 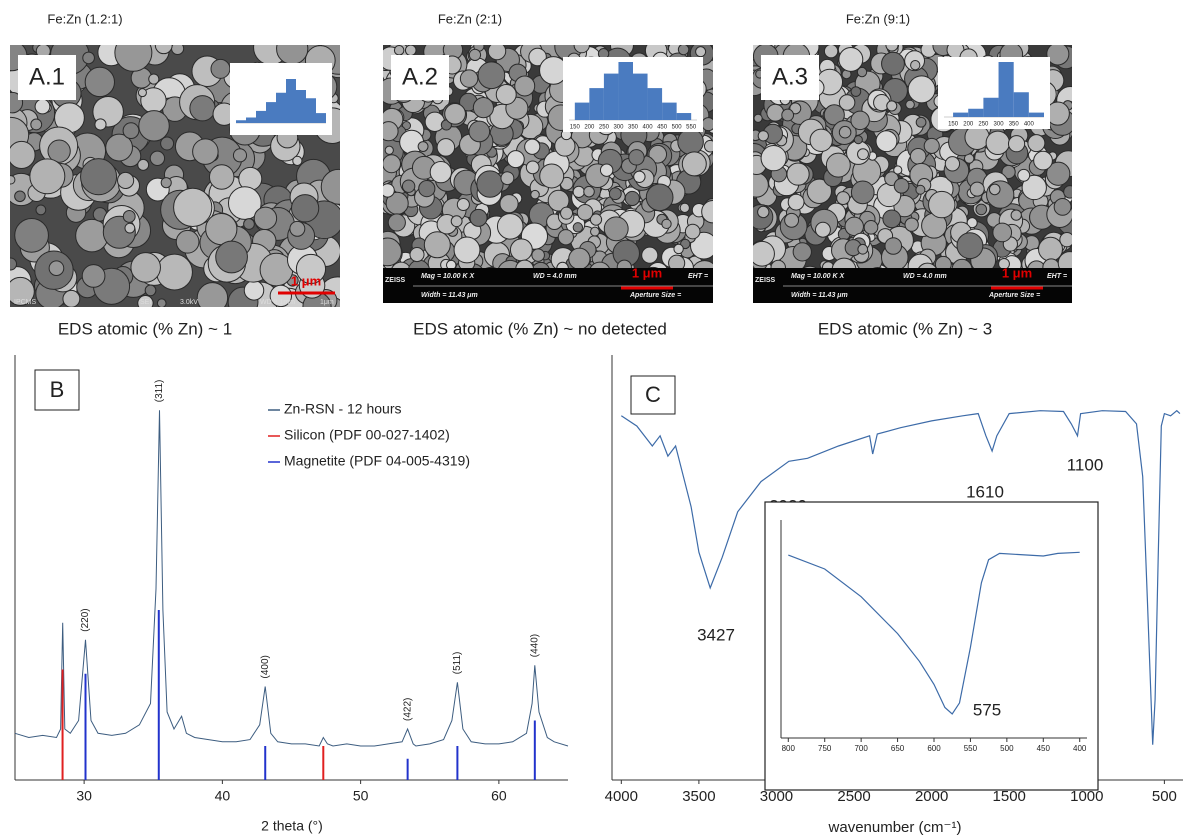 What do you see at coordinates (47, 76) in the screenshot?
I see `panel-label: A.1` at bounding box center [47, 76].